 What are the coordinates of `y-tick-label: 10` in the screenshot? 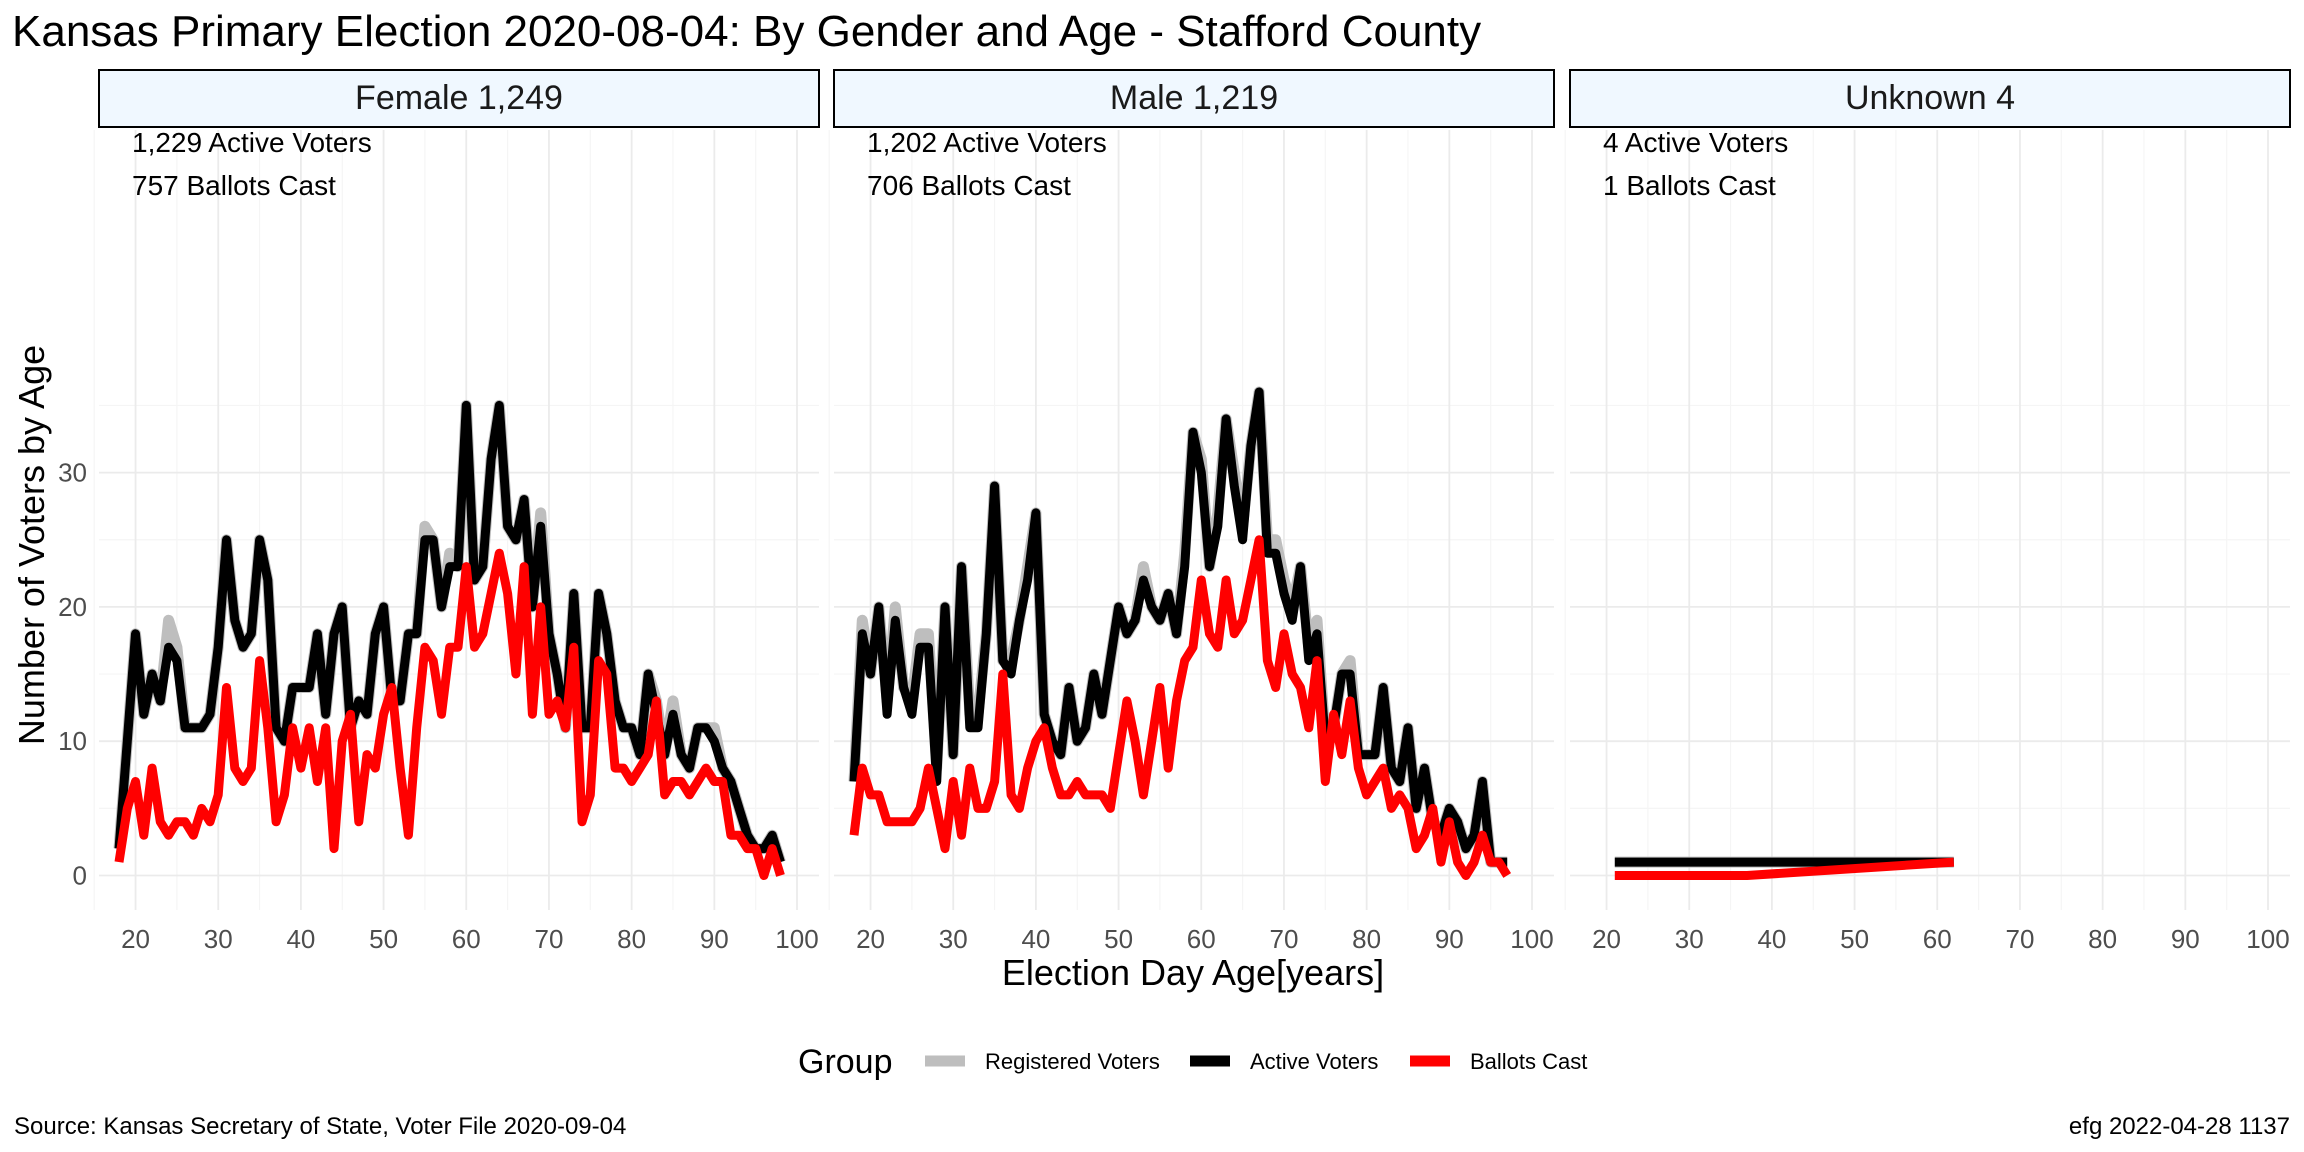 It's located at (72, 741).